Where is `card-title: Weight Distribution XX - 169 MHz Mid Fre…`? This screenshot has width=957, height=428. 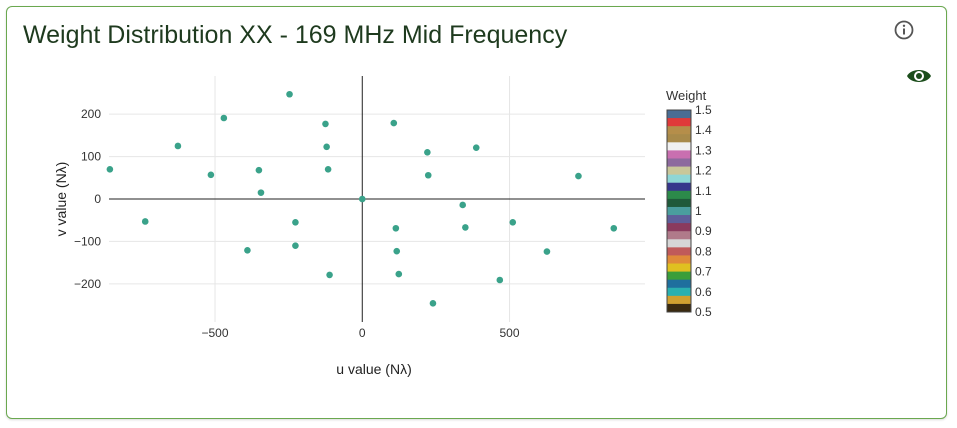
card-title: Weight Distribution XX - 169 MHz Mid Fre… is located at coordinates (295, 35).